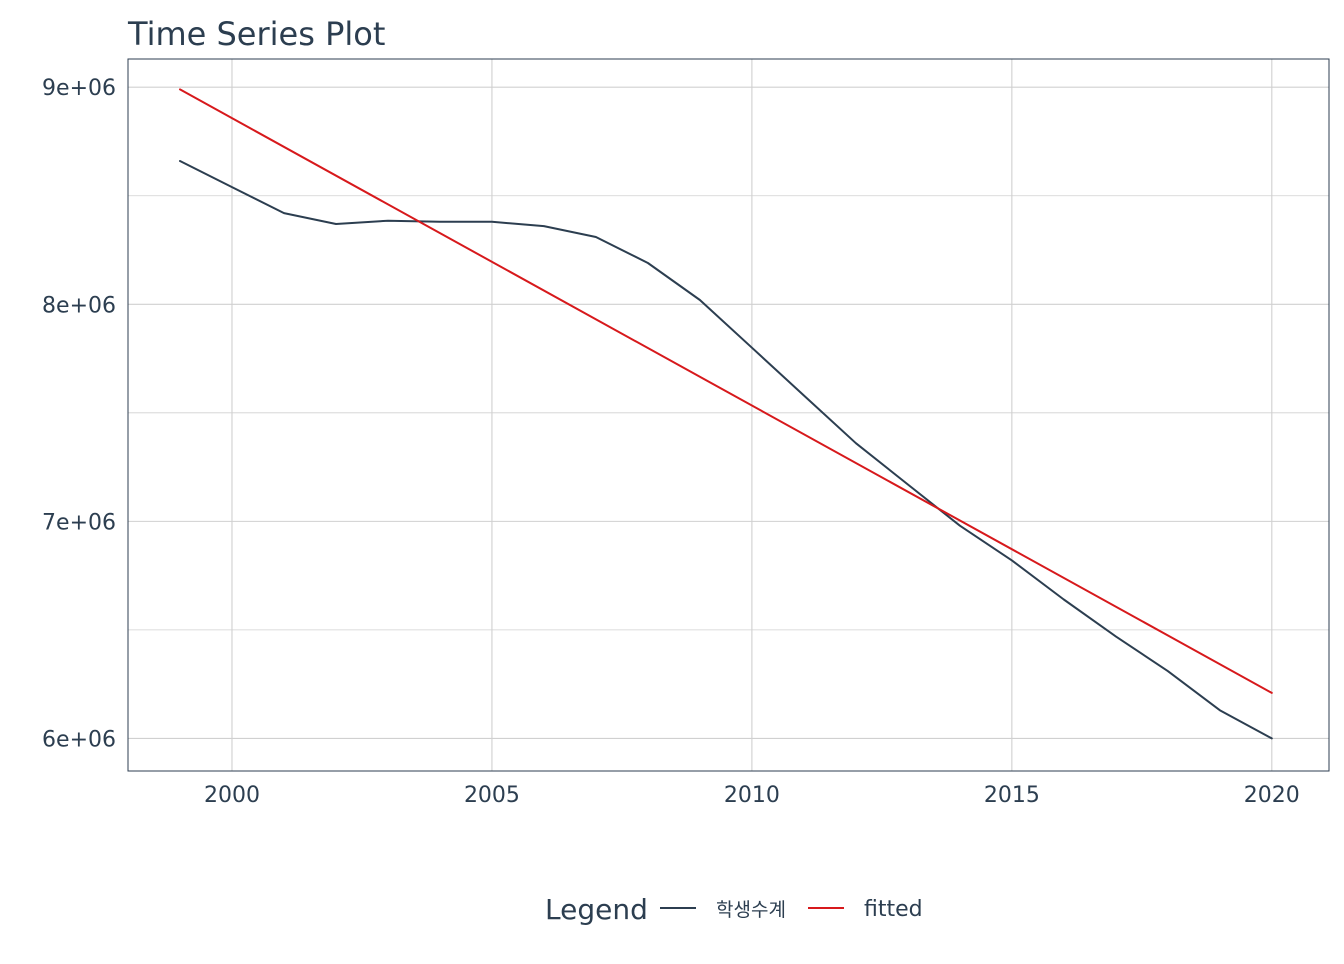 The image size is (1344, 964). I want to click on y-tick-label: 9e+06, so click(79, 88).